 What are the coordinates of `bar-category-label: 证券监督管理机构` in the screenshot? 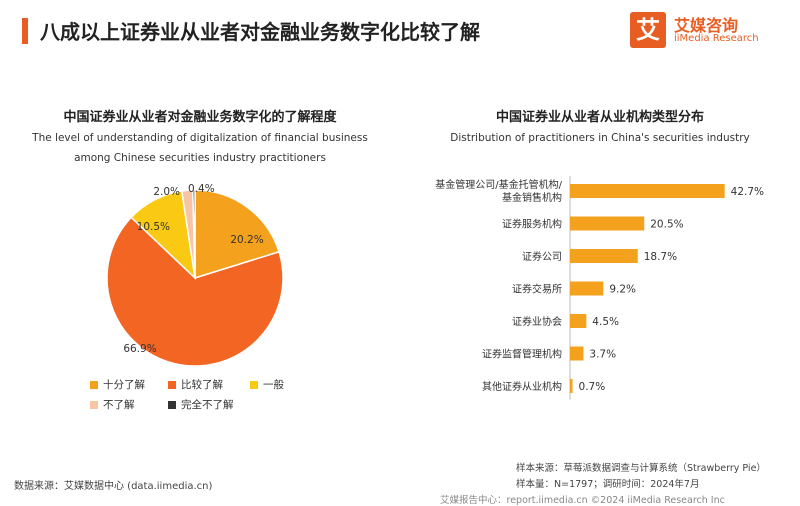 It's located at (522, 354).